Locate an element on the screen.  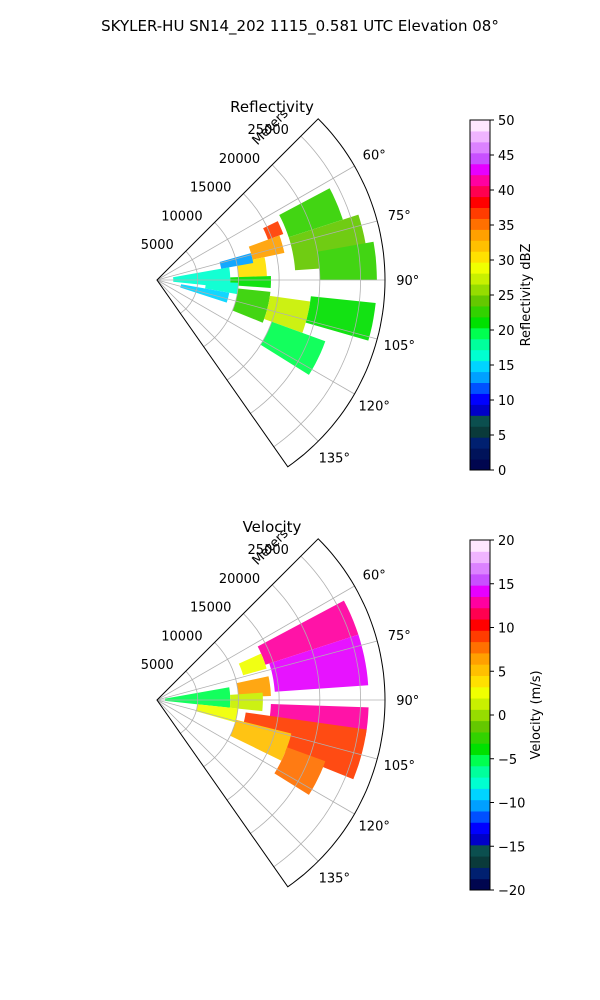
range-tick-label: 20000 is located at coordinates (239, 159).